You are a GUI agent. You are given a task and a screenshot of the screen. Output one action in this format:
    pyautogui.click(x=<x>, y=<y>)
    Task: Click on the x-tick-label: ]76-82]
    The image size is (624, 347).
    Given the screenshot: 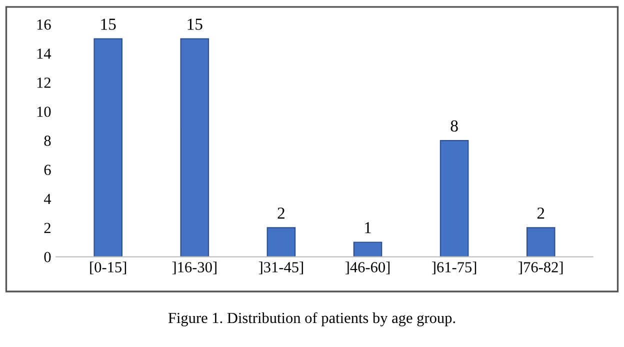 What is the action you would take?
    pyautogui.click(x=540, y=268)
    